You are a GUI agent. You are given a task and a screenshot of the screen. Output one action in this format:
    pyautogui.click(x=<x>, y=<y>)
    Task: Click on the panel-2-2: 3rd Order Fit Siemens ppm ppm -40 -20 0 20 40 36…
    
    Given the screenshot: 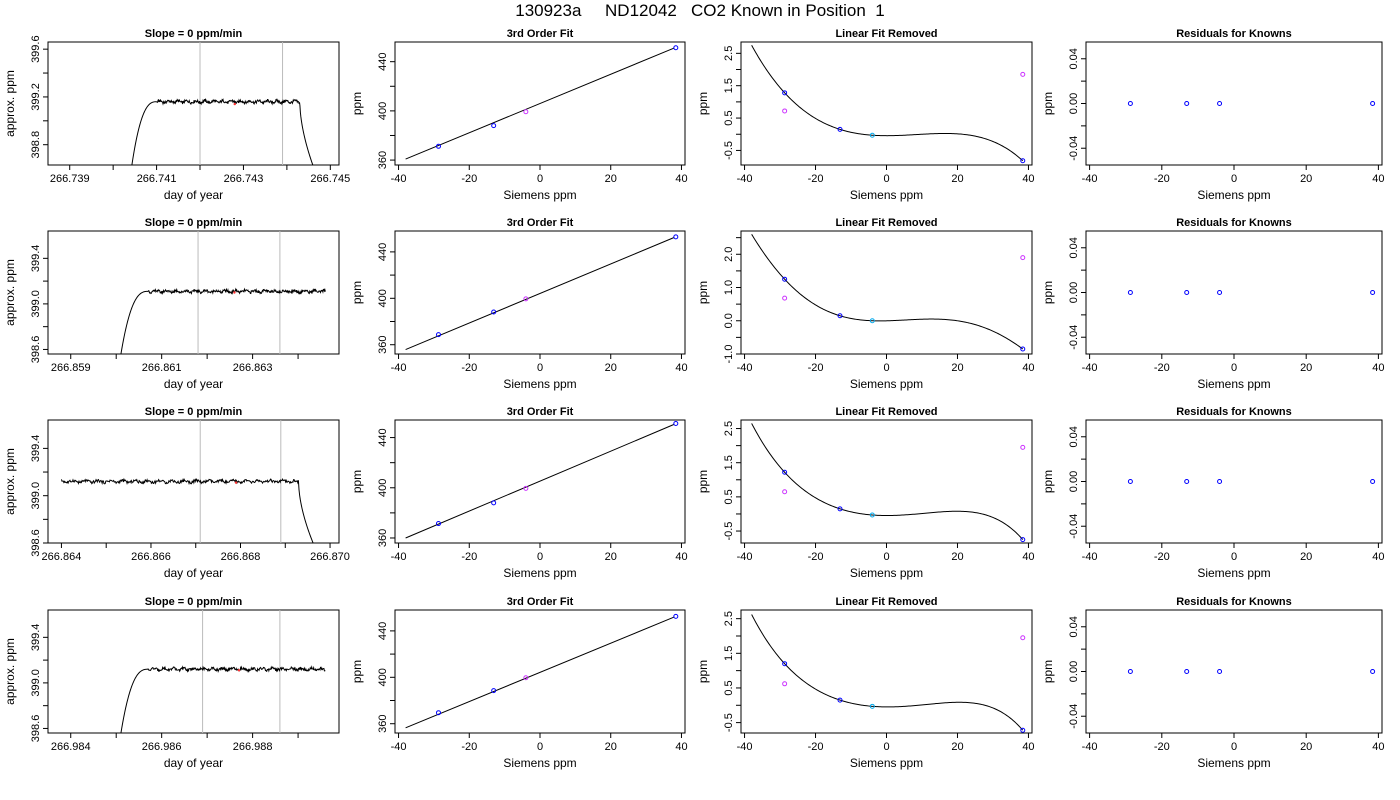 What is the action you would take?
    pyautogui.click(x=519, y=304)
    